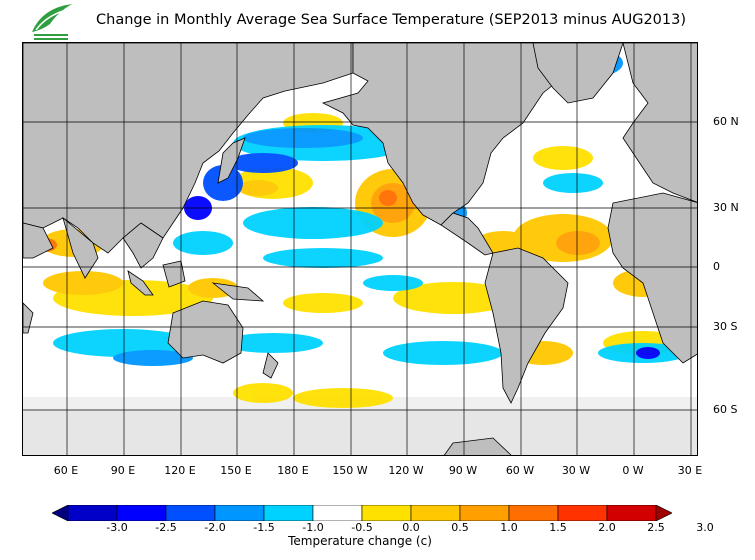 The image size is (755, 560). Describe the element at coordinates (705, 527) in the screenshot. I see `colorbar-tick-label: 3.0` at that location.